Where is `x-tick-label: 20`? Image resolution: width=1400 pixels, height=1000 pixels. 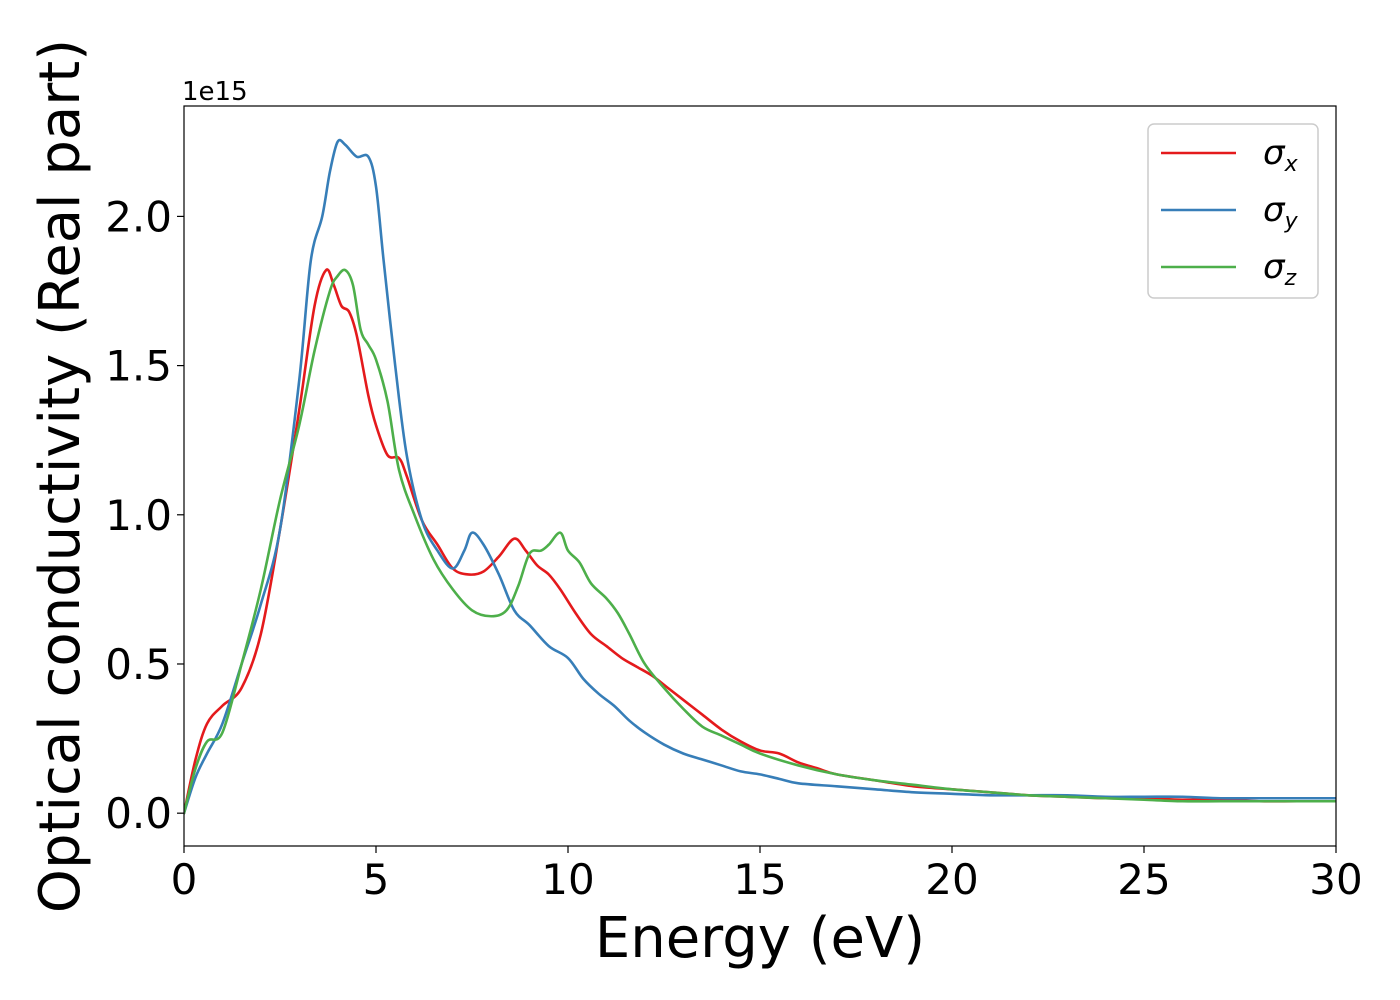 x-tick-label: 20 is located at coordinates (951, 879).